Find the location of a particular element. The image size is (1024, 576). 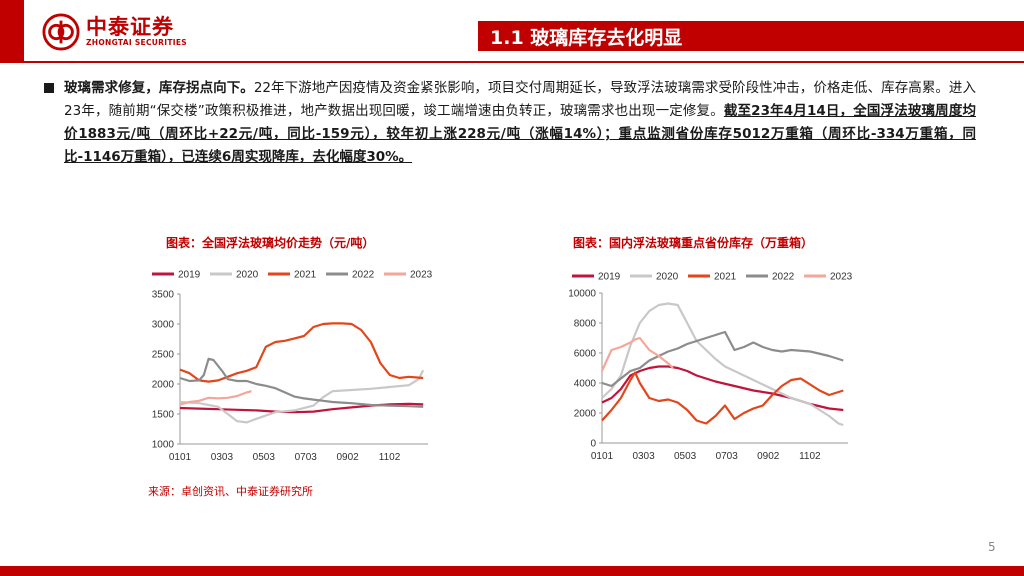

company-logo: 中泰证券 ZHONGTAI SECURITIES is located at coordinates (117, 32).